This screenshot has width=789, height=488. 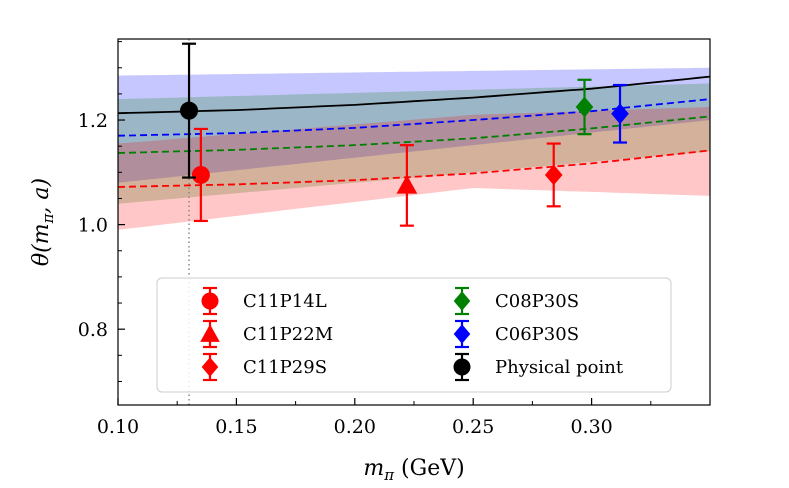 What do you see at coordinates (43, 222) in the screenshot?
I see `y-axis-label: θ(mπ, a)` at bounding box center [43, 222].